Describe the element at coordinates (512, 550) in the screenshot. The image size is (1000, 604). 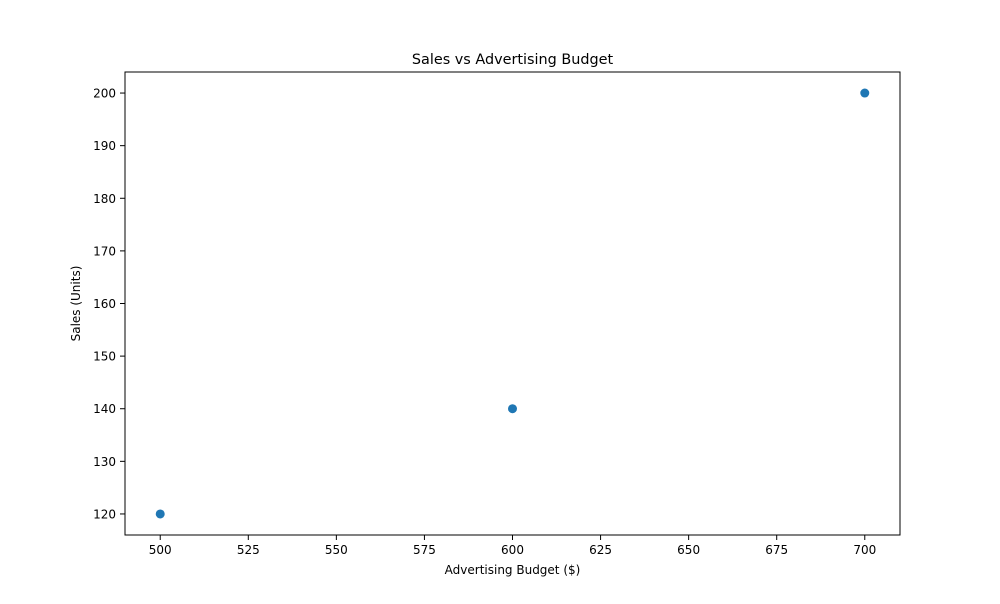
I see `x-tick-label: 600` at that location.